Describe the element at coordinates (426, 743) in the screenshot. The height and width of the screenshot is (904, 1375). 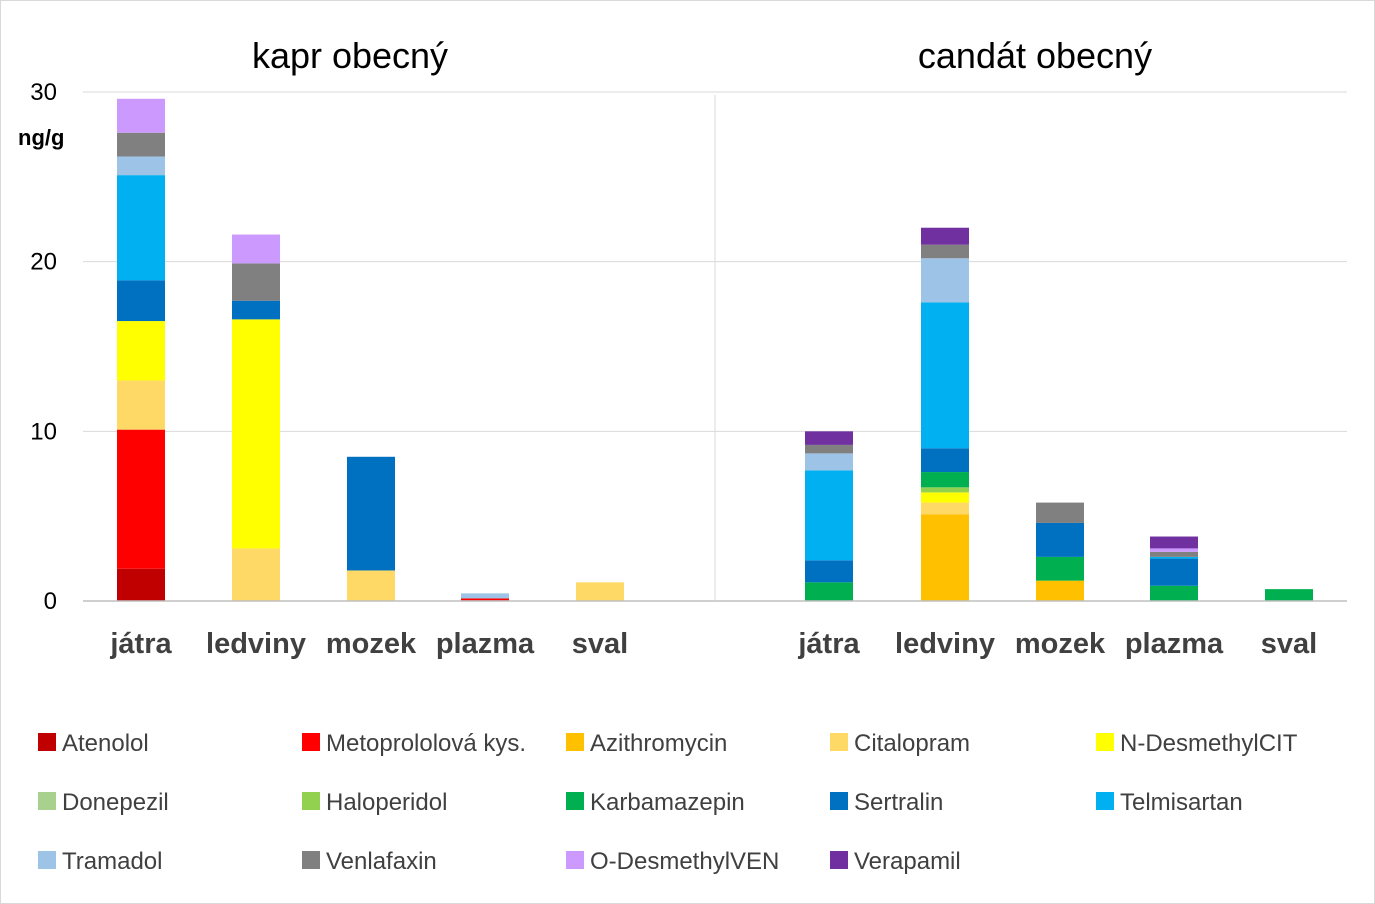
I see `legend-label: Metoprololová kys.` at that location.